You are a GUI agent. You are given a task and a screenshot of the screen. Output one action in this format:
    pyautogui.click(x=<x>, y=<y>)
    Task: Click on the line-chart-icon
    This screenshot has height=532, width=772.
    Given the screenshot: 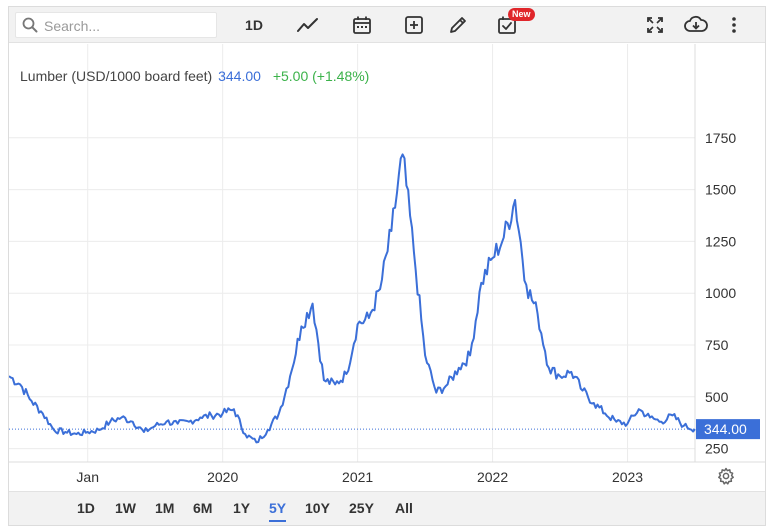 What is the action you would take?
    pyautogui.click(x=307, y=25)
    